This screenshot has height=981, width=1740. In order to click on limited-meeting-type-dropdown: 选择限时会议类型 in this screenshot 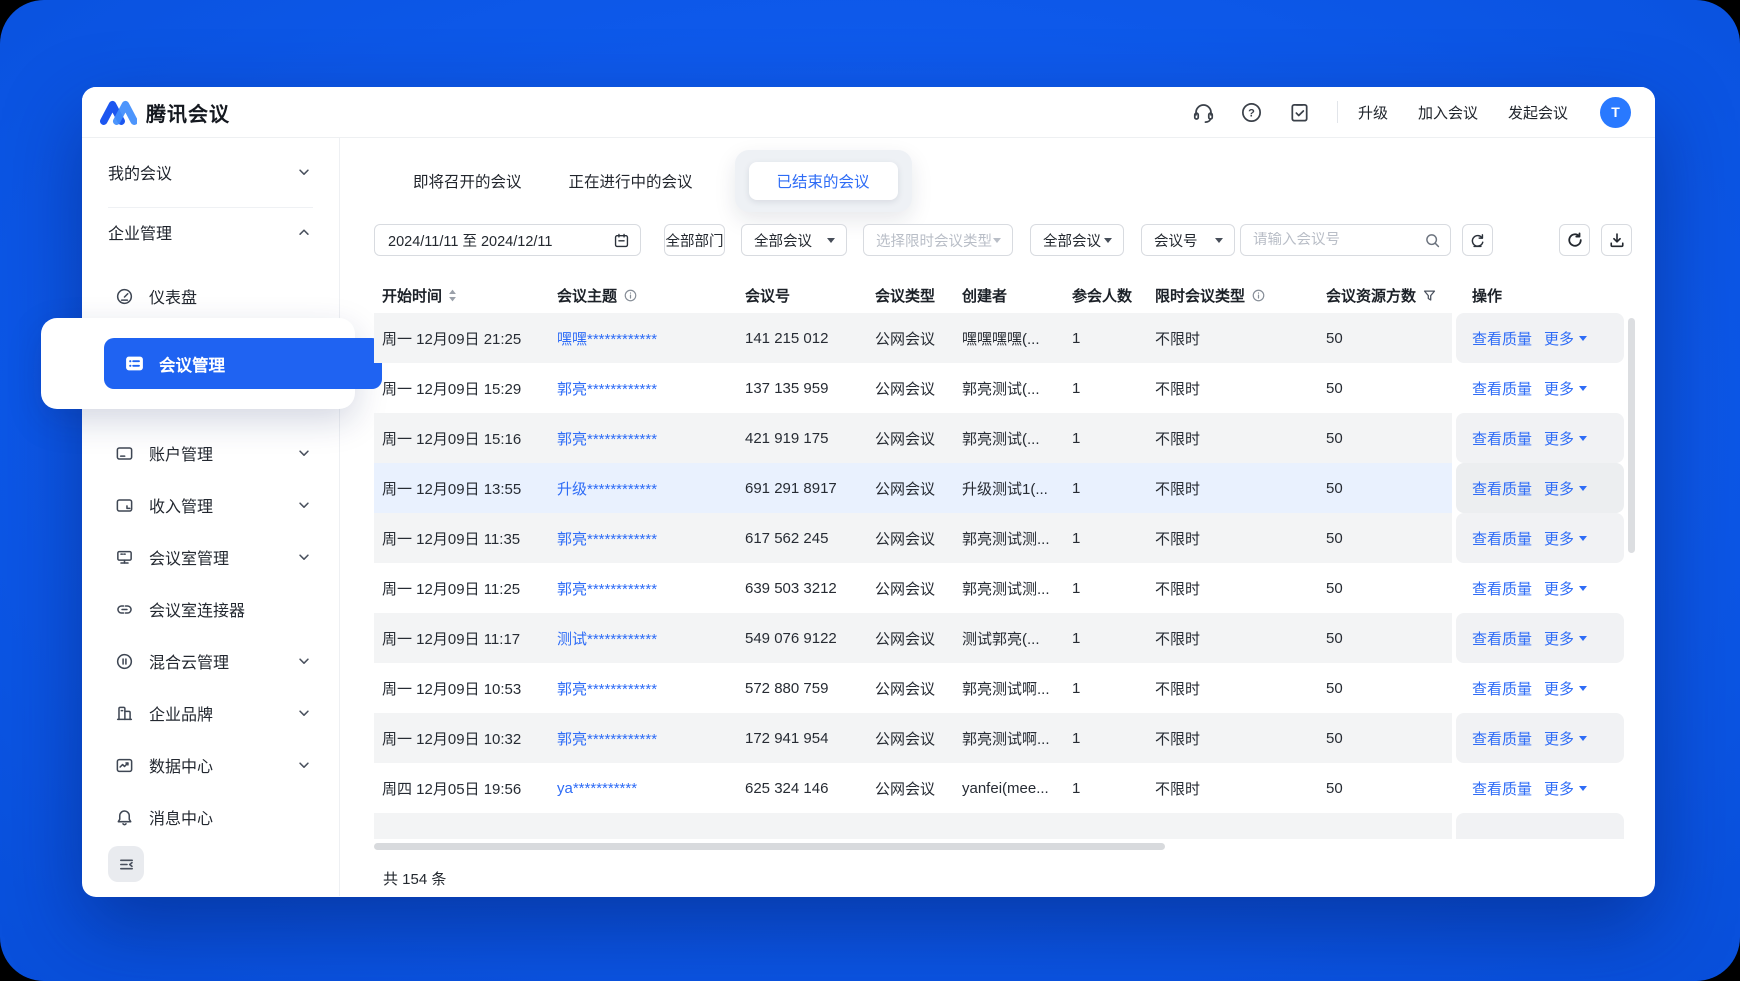, I will do `click(938, 240)`.